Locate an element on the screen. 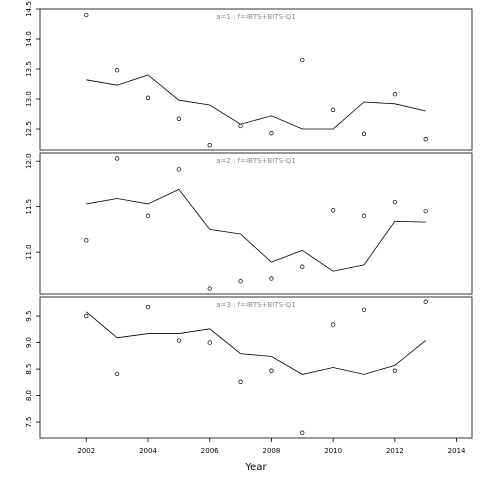  x-tick-label: 2004 is located at coordinates (148, 451).